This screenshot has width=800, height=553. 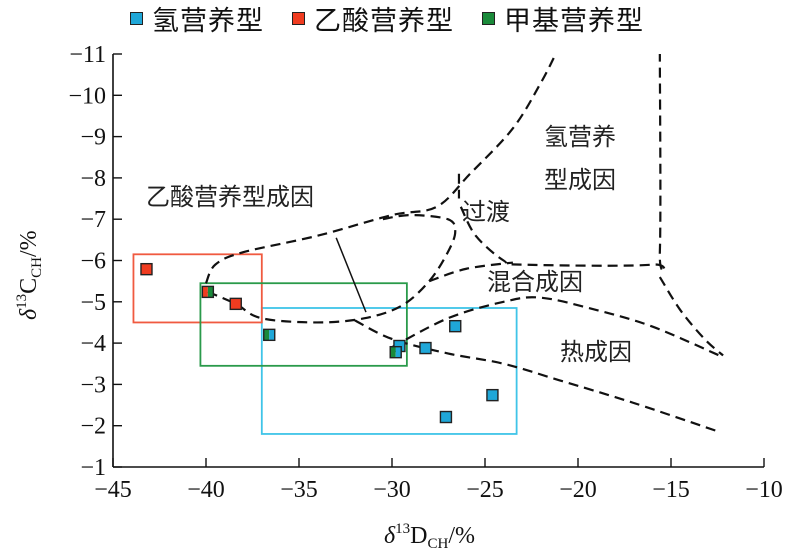 What do you see at coordinates (555, 326) in the screenshot?
I see `boundary-mixed-lower` at bounding box center [555, 326].